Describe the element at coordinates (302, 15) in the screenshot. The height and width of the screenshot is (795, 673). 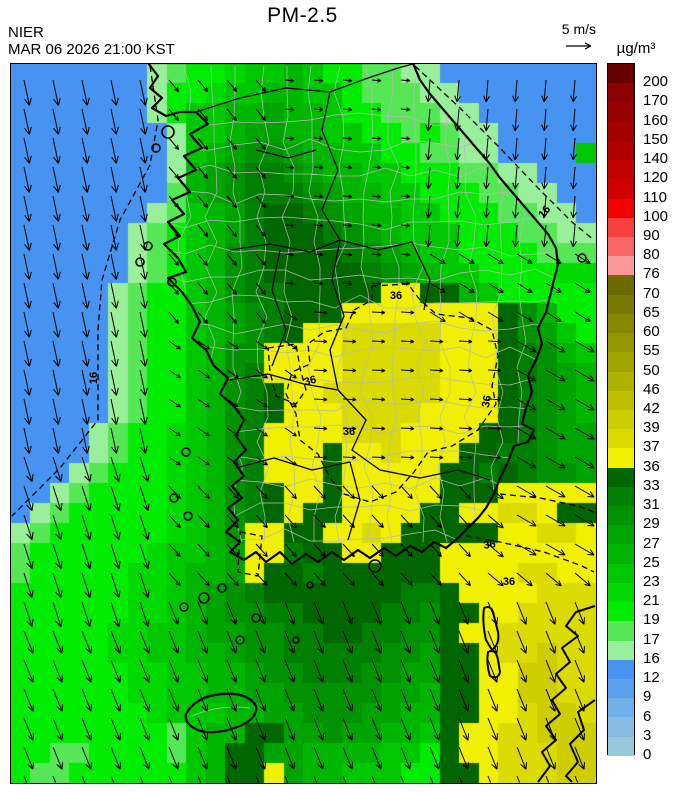
I see `page-title: PM-2.5` at that location.